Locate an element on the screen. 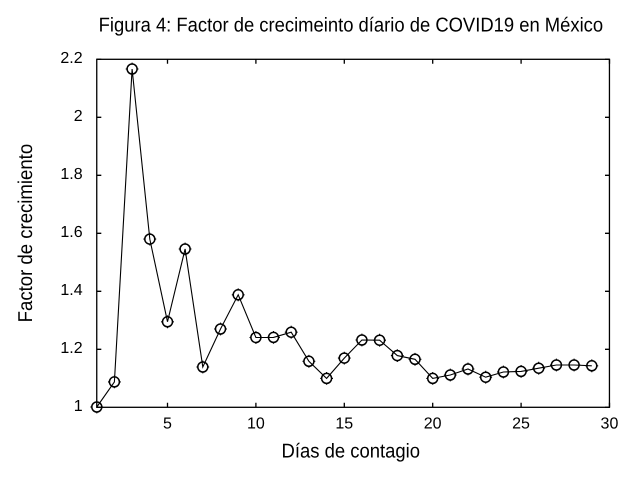 Image resolution: width=640 pixels, height=480 pixels. svg-text: 1 is located at coordinates (78, 406).